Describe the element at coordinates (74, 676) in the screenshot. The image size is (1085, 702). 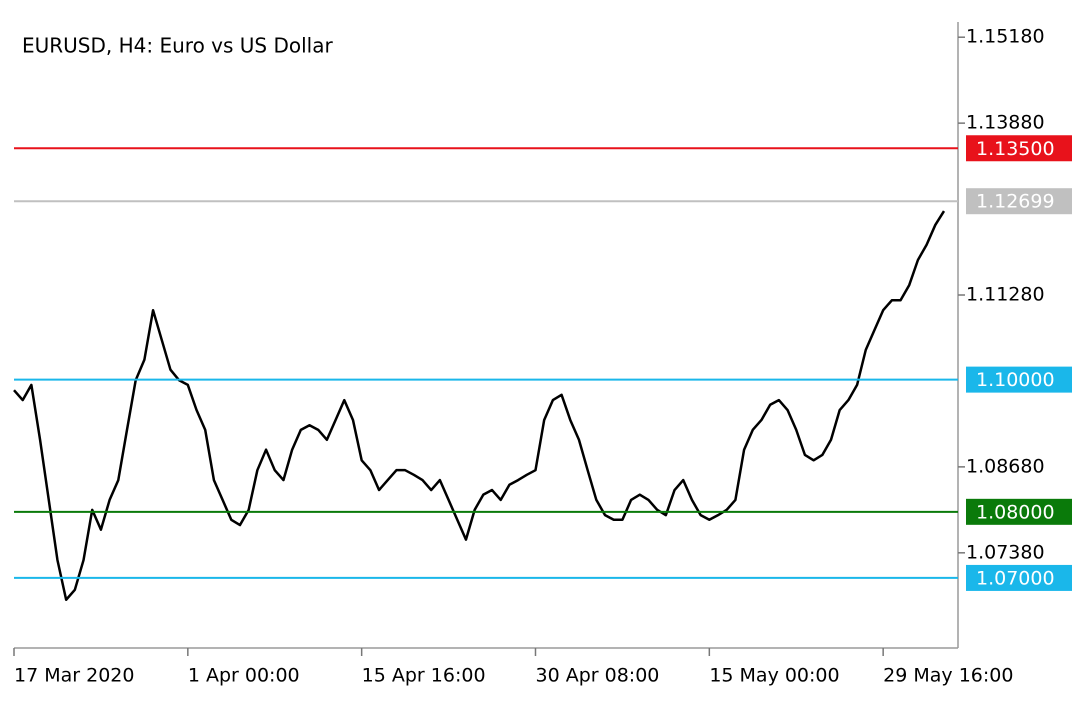
I see `x-tick-label: 17 Mar 2020` at that location.